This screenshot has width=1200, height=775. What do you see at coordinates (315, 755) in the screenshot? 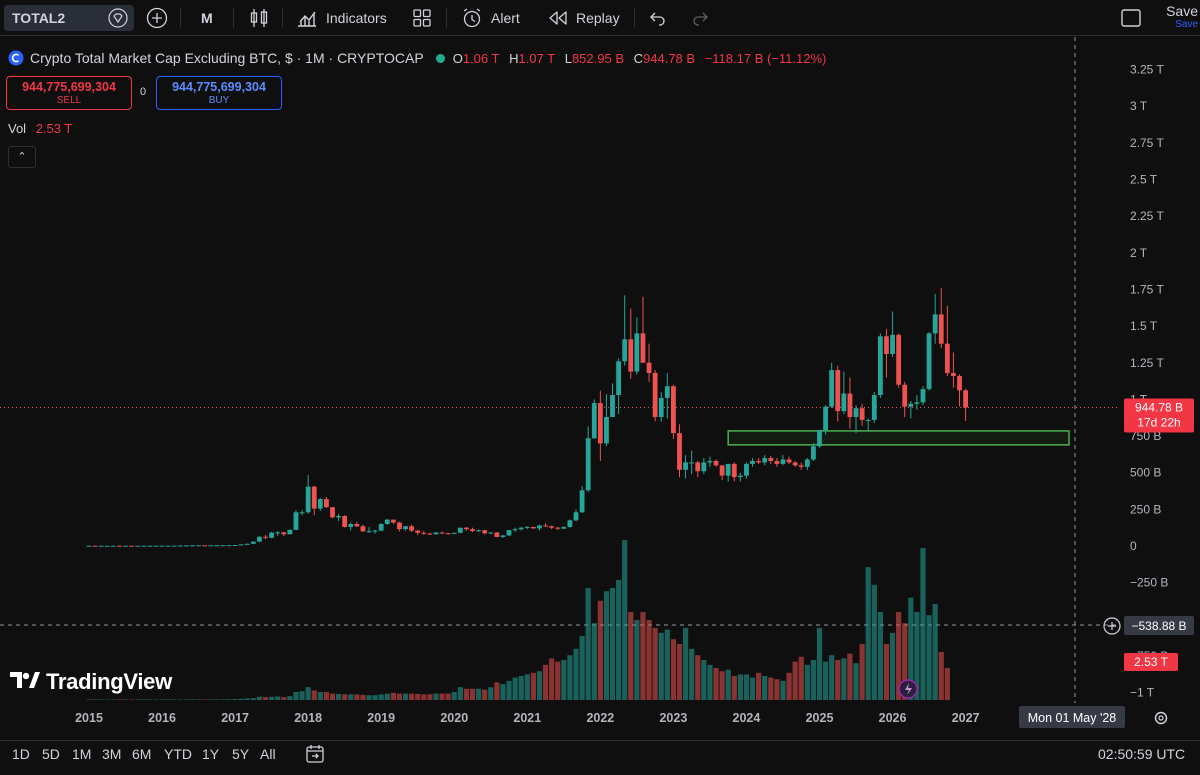
I see `go-to-date-icon` at bounding box center [315, 755].